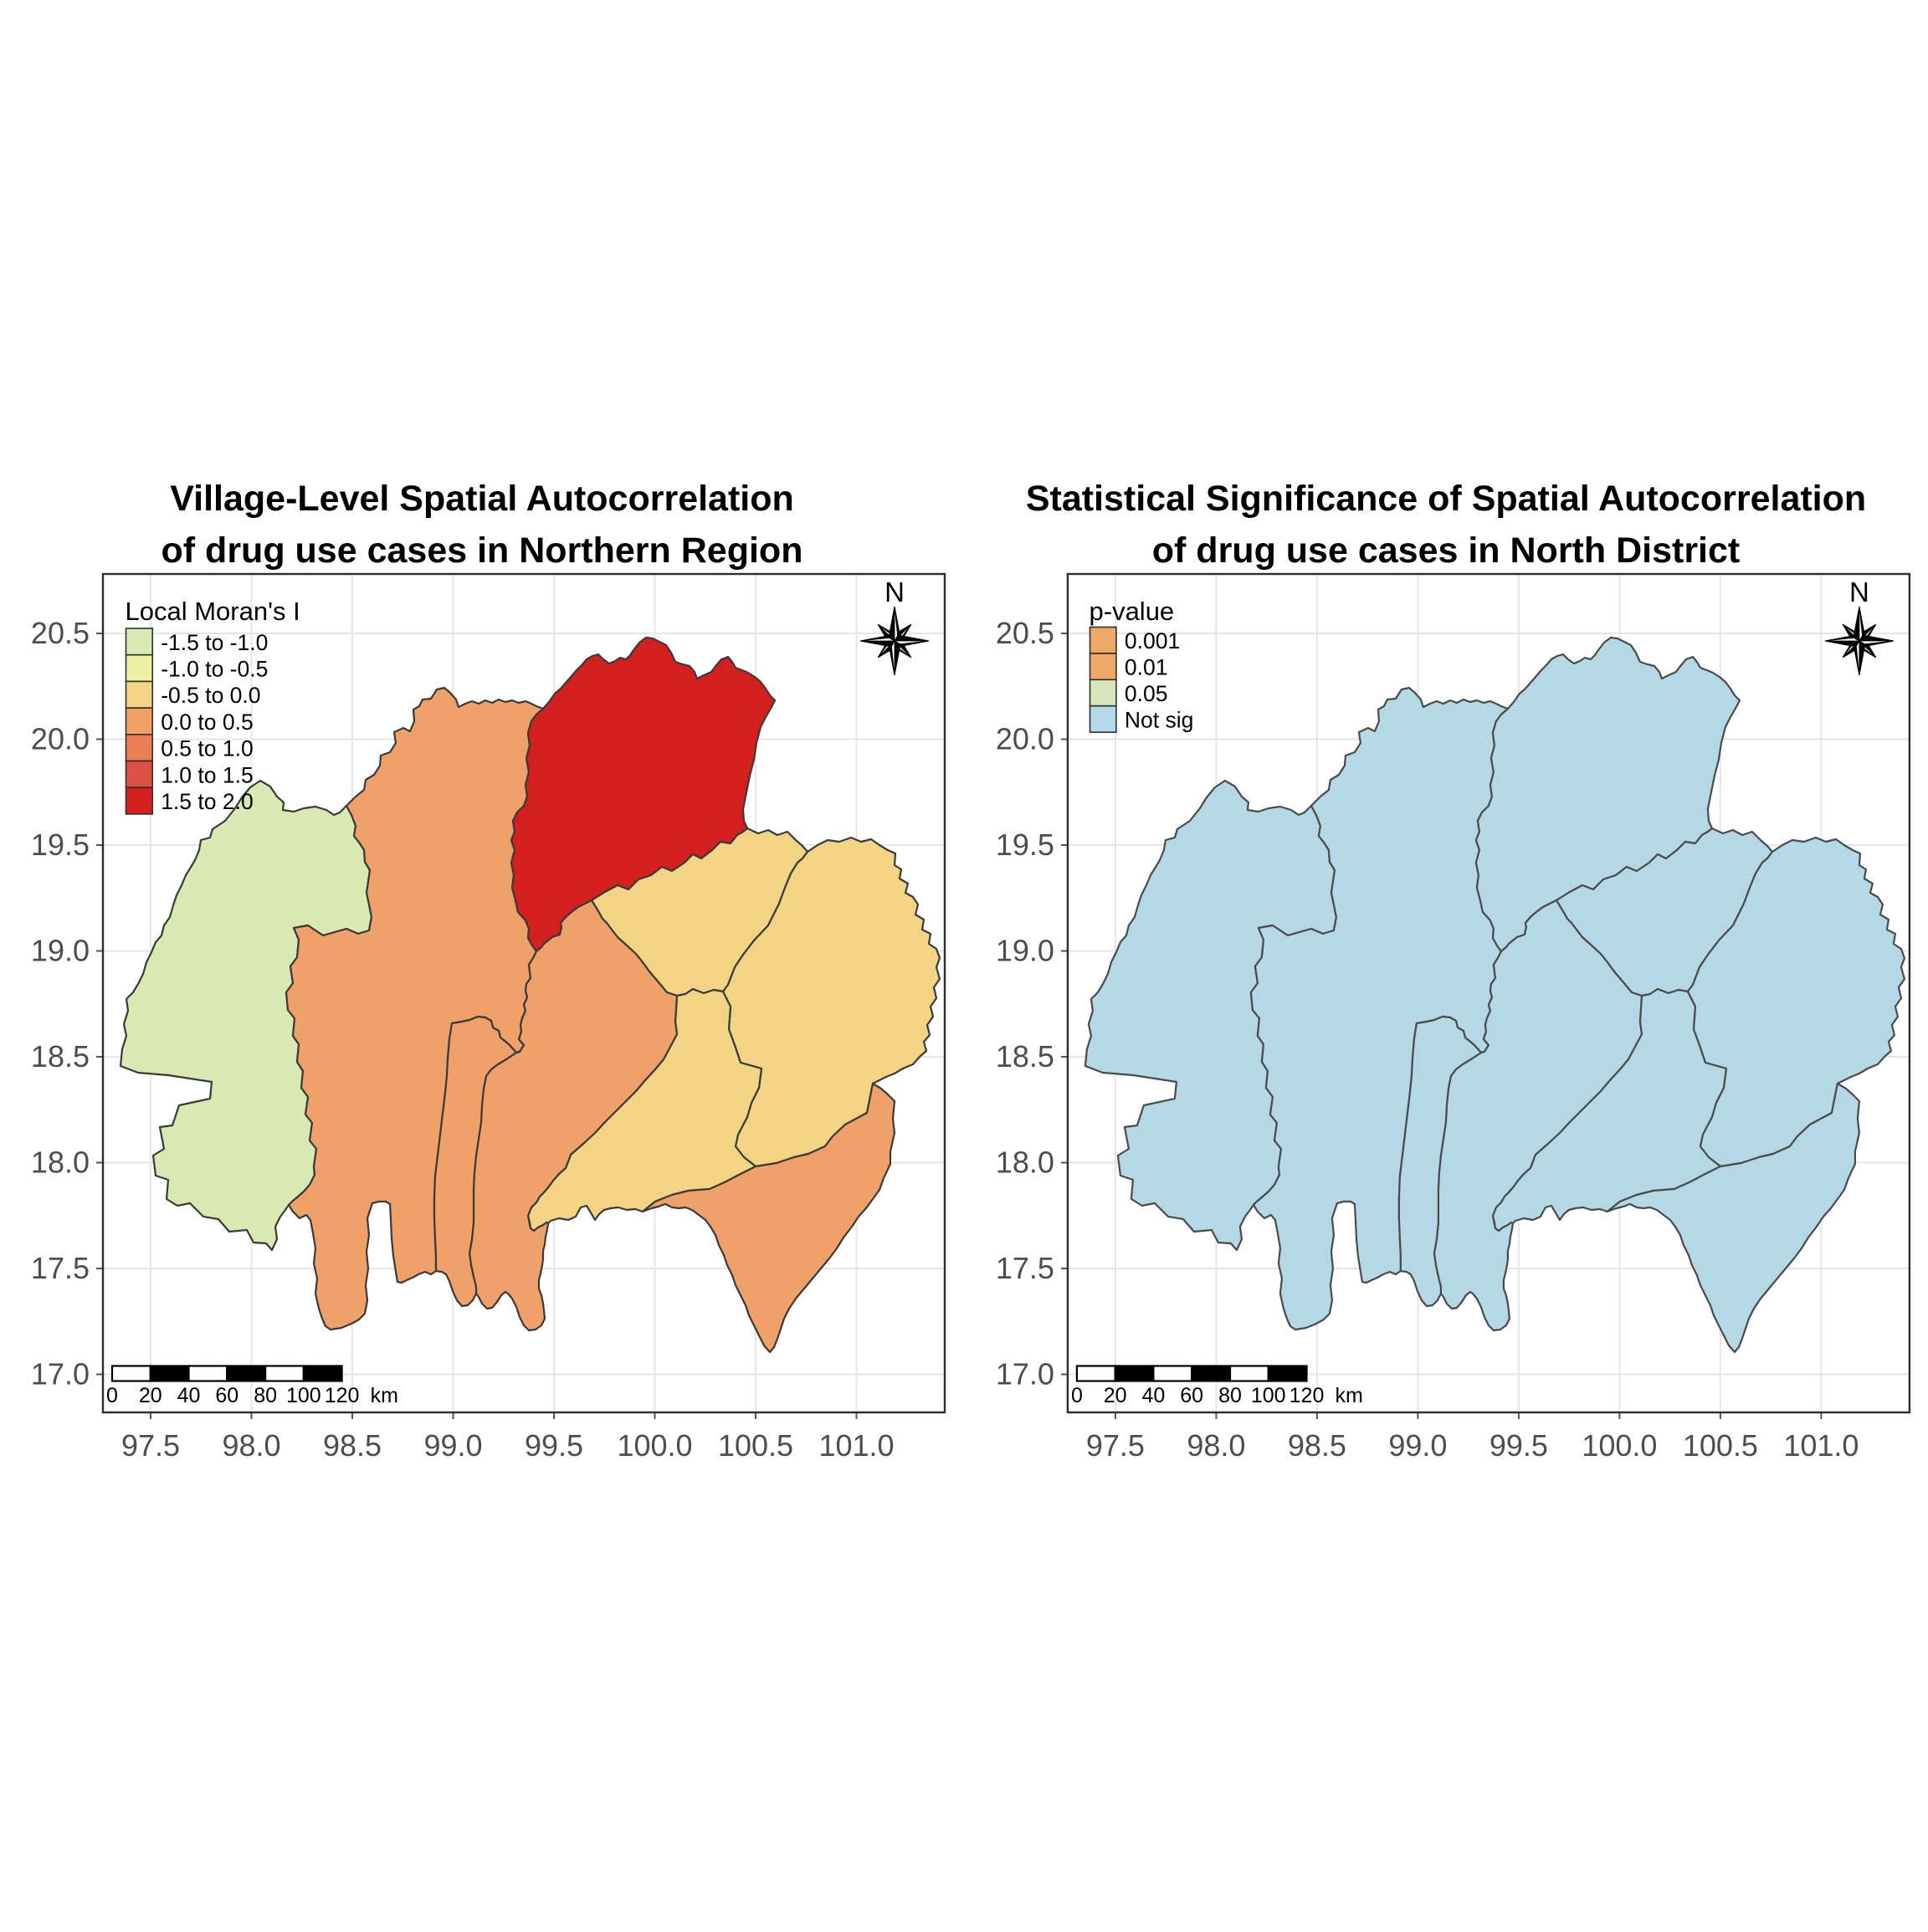  I want to click on svg-text: p-value, so click(1132, 611).